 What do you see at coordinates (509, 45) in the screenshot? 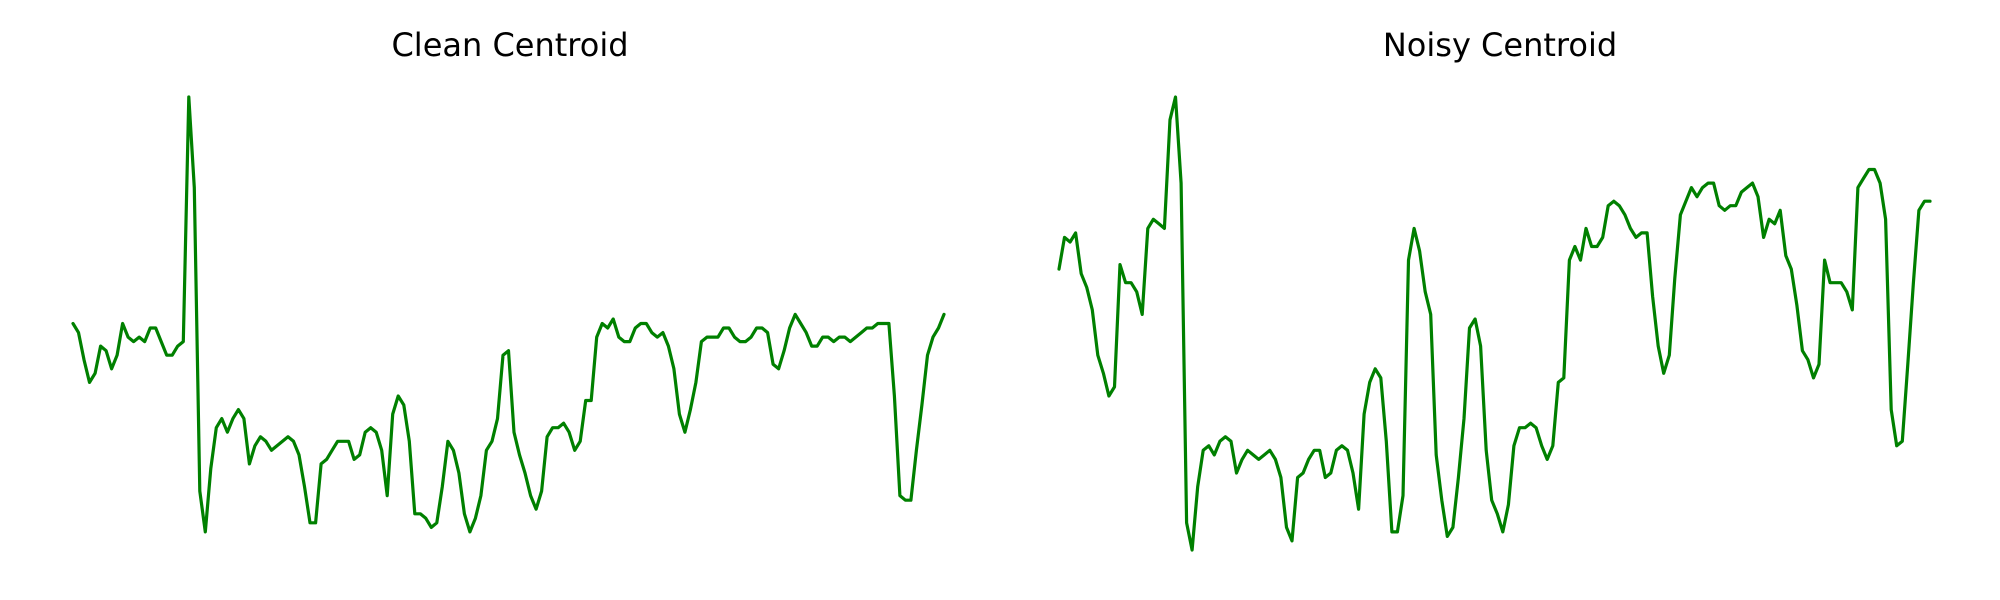
I see `chart-title-clean-centroid: Clean Centroid` at bounding box center [509, 45].